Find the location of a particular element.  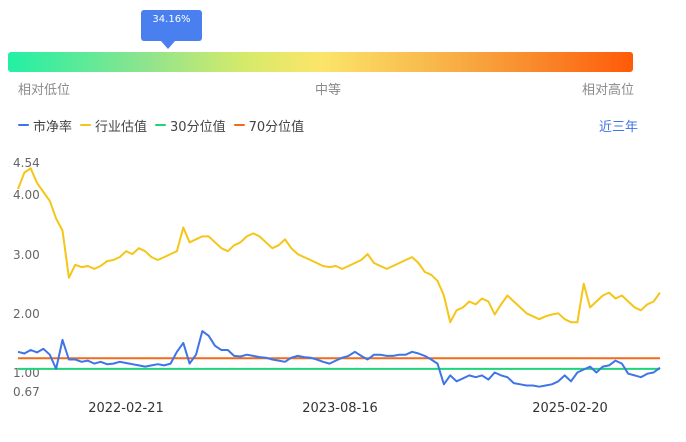

gauge-label-low: 相对低位 is located at coordinates (44, 90).